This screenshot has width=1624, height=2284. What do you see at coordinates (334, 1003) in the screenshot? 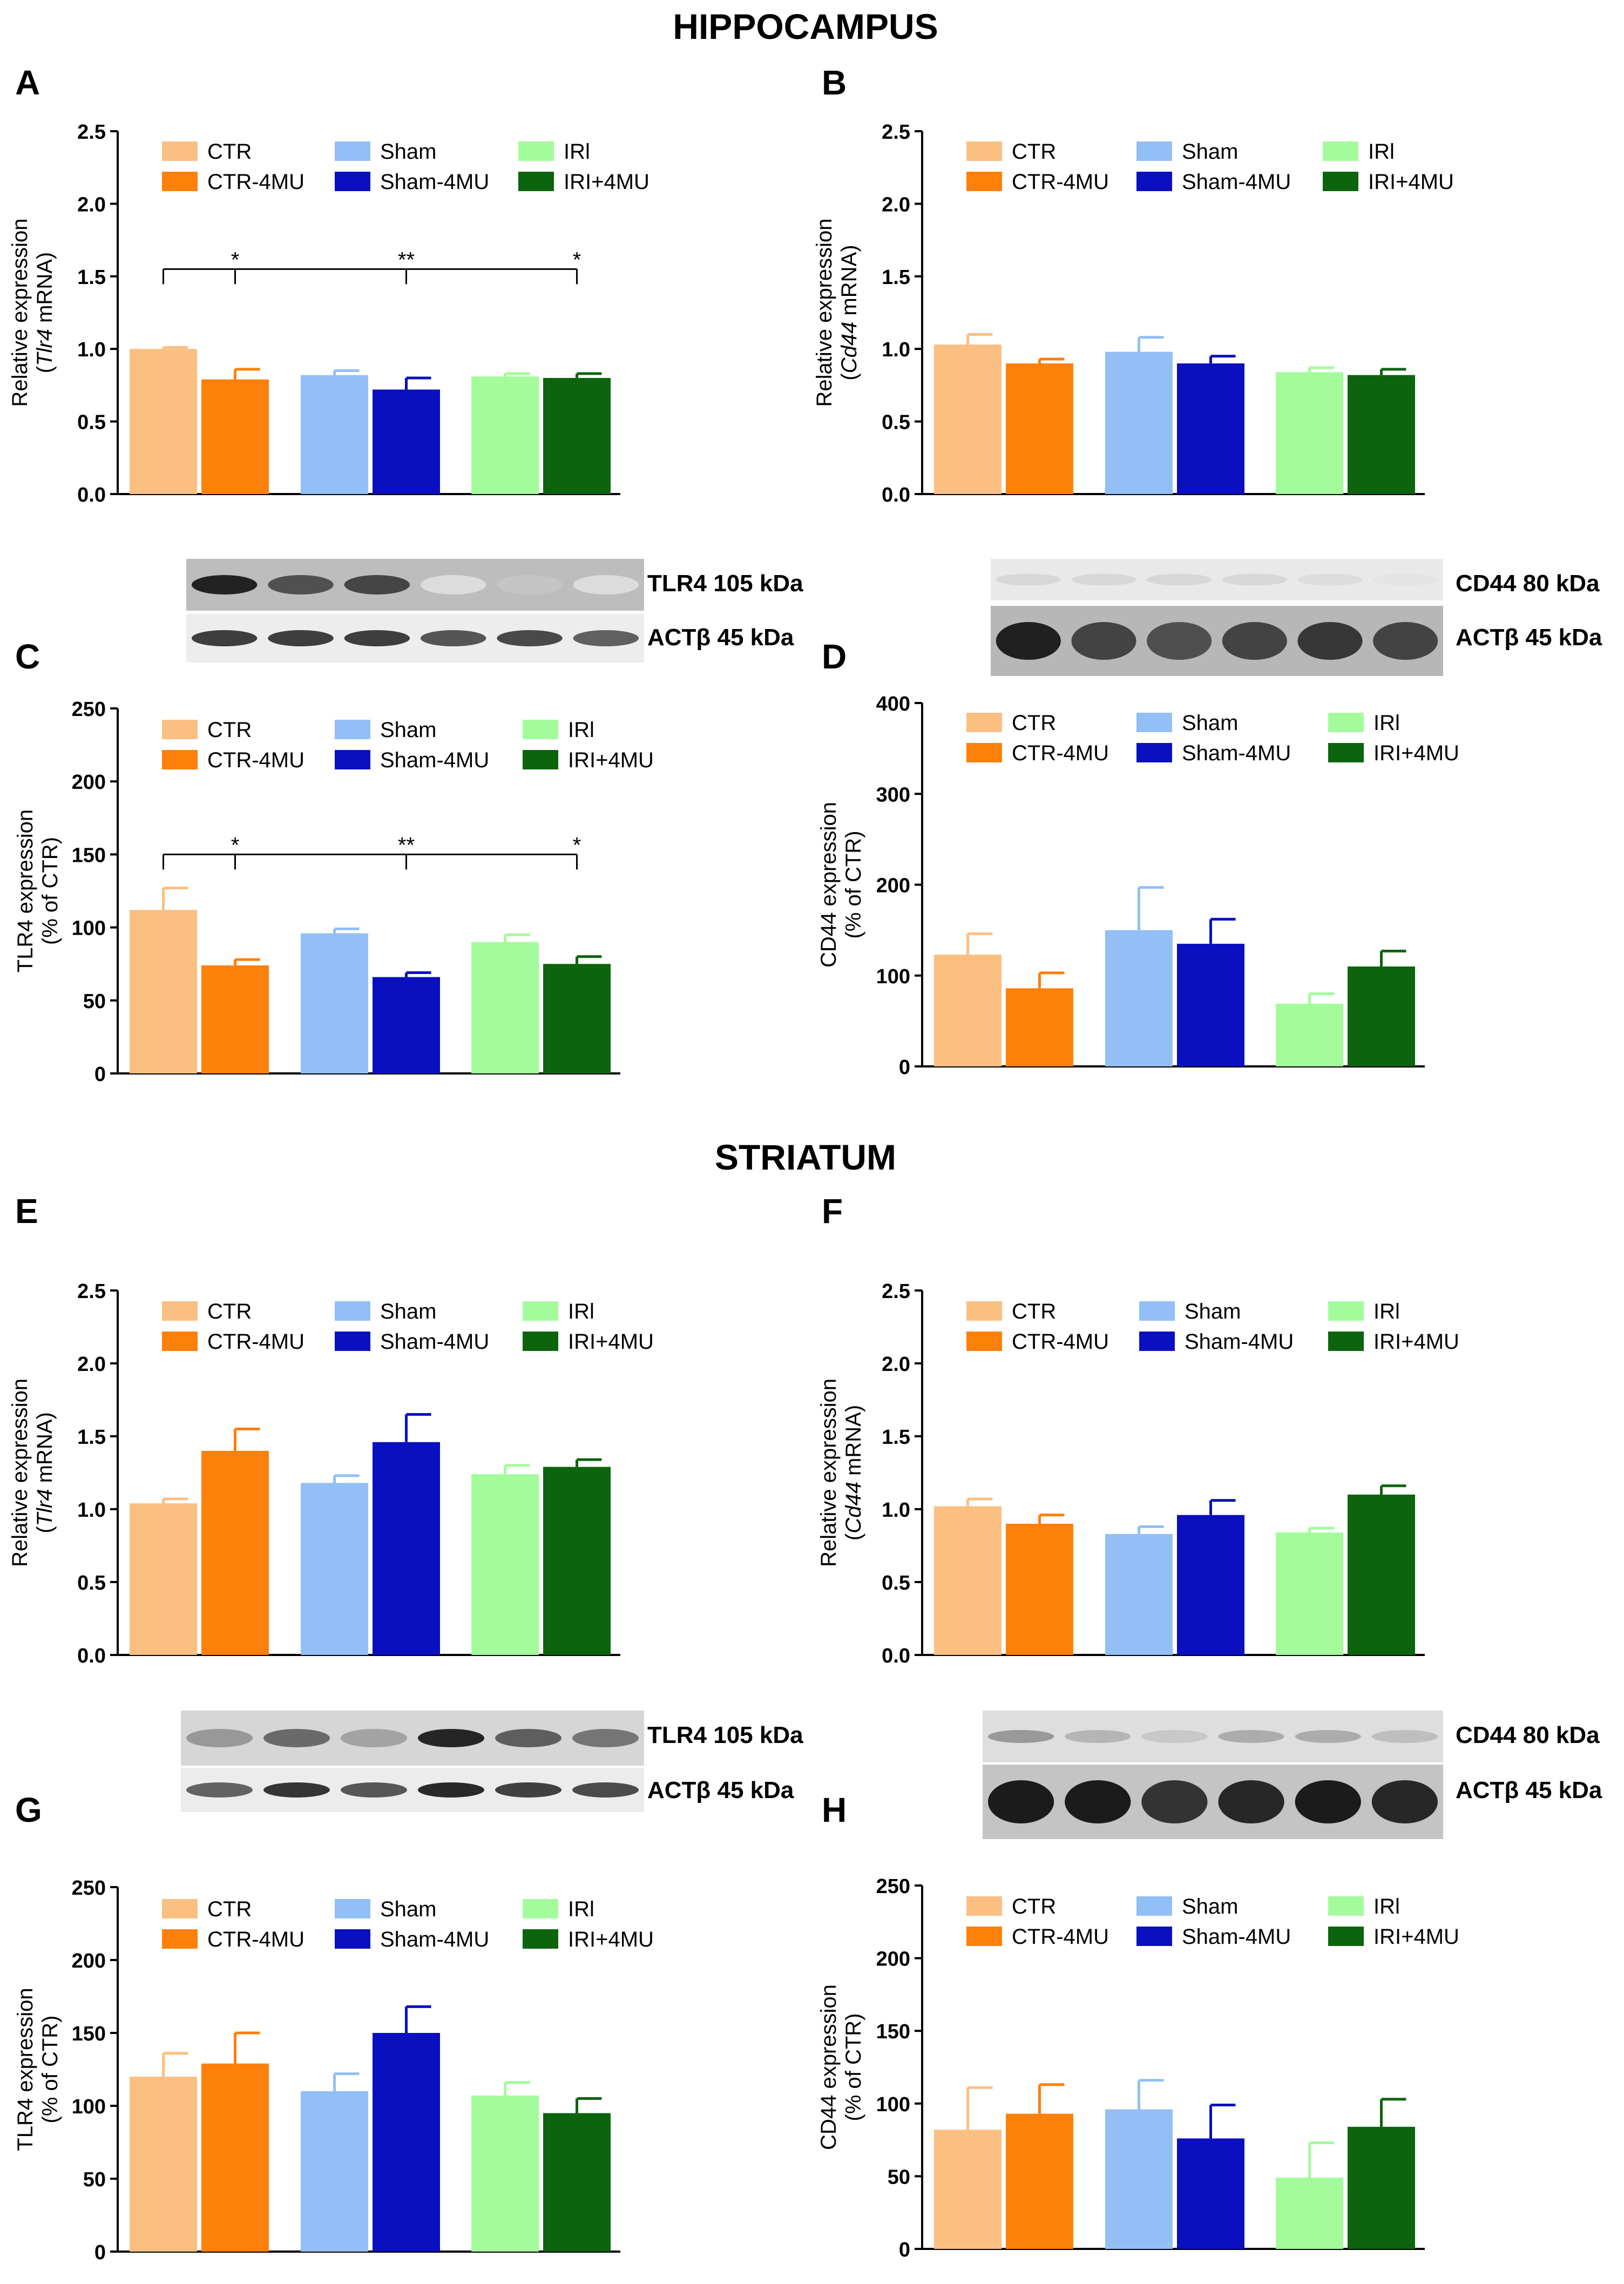
I see `bar-Sham` at bounding box center [334, 1003].